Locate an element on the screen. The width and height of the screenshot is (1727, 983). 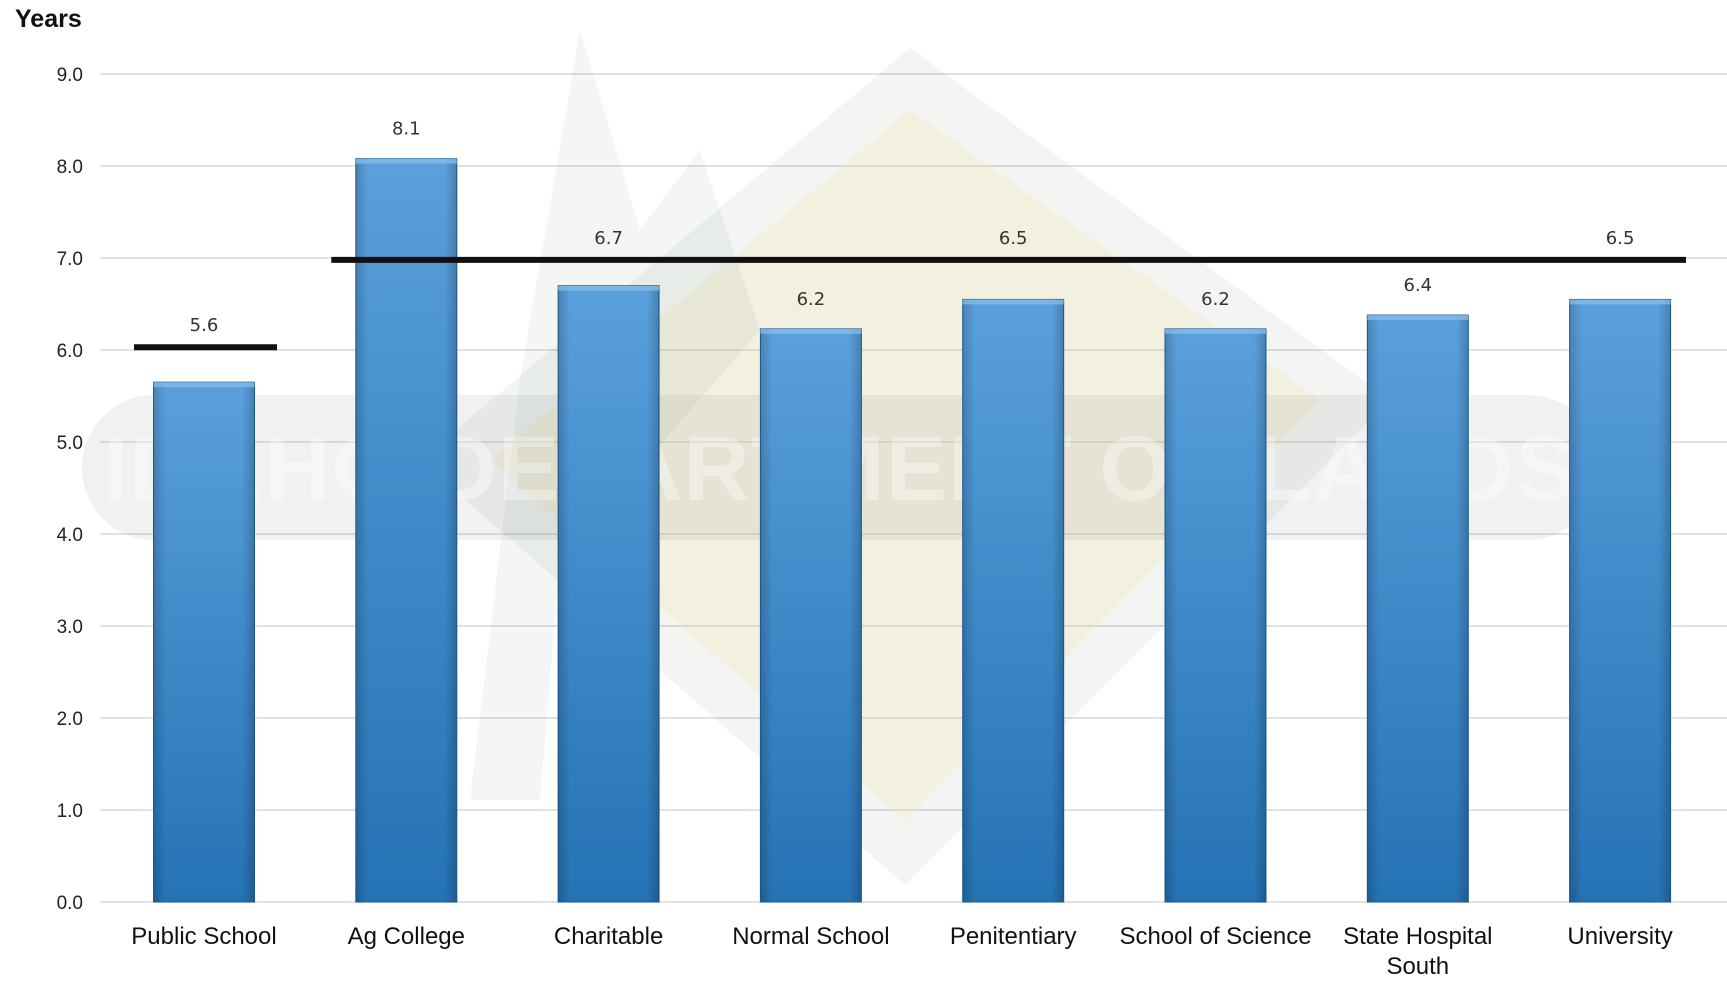
x-tick-label: South is located at coordinates (1417, 966).